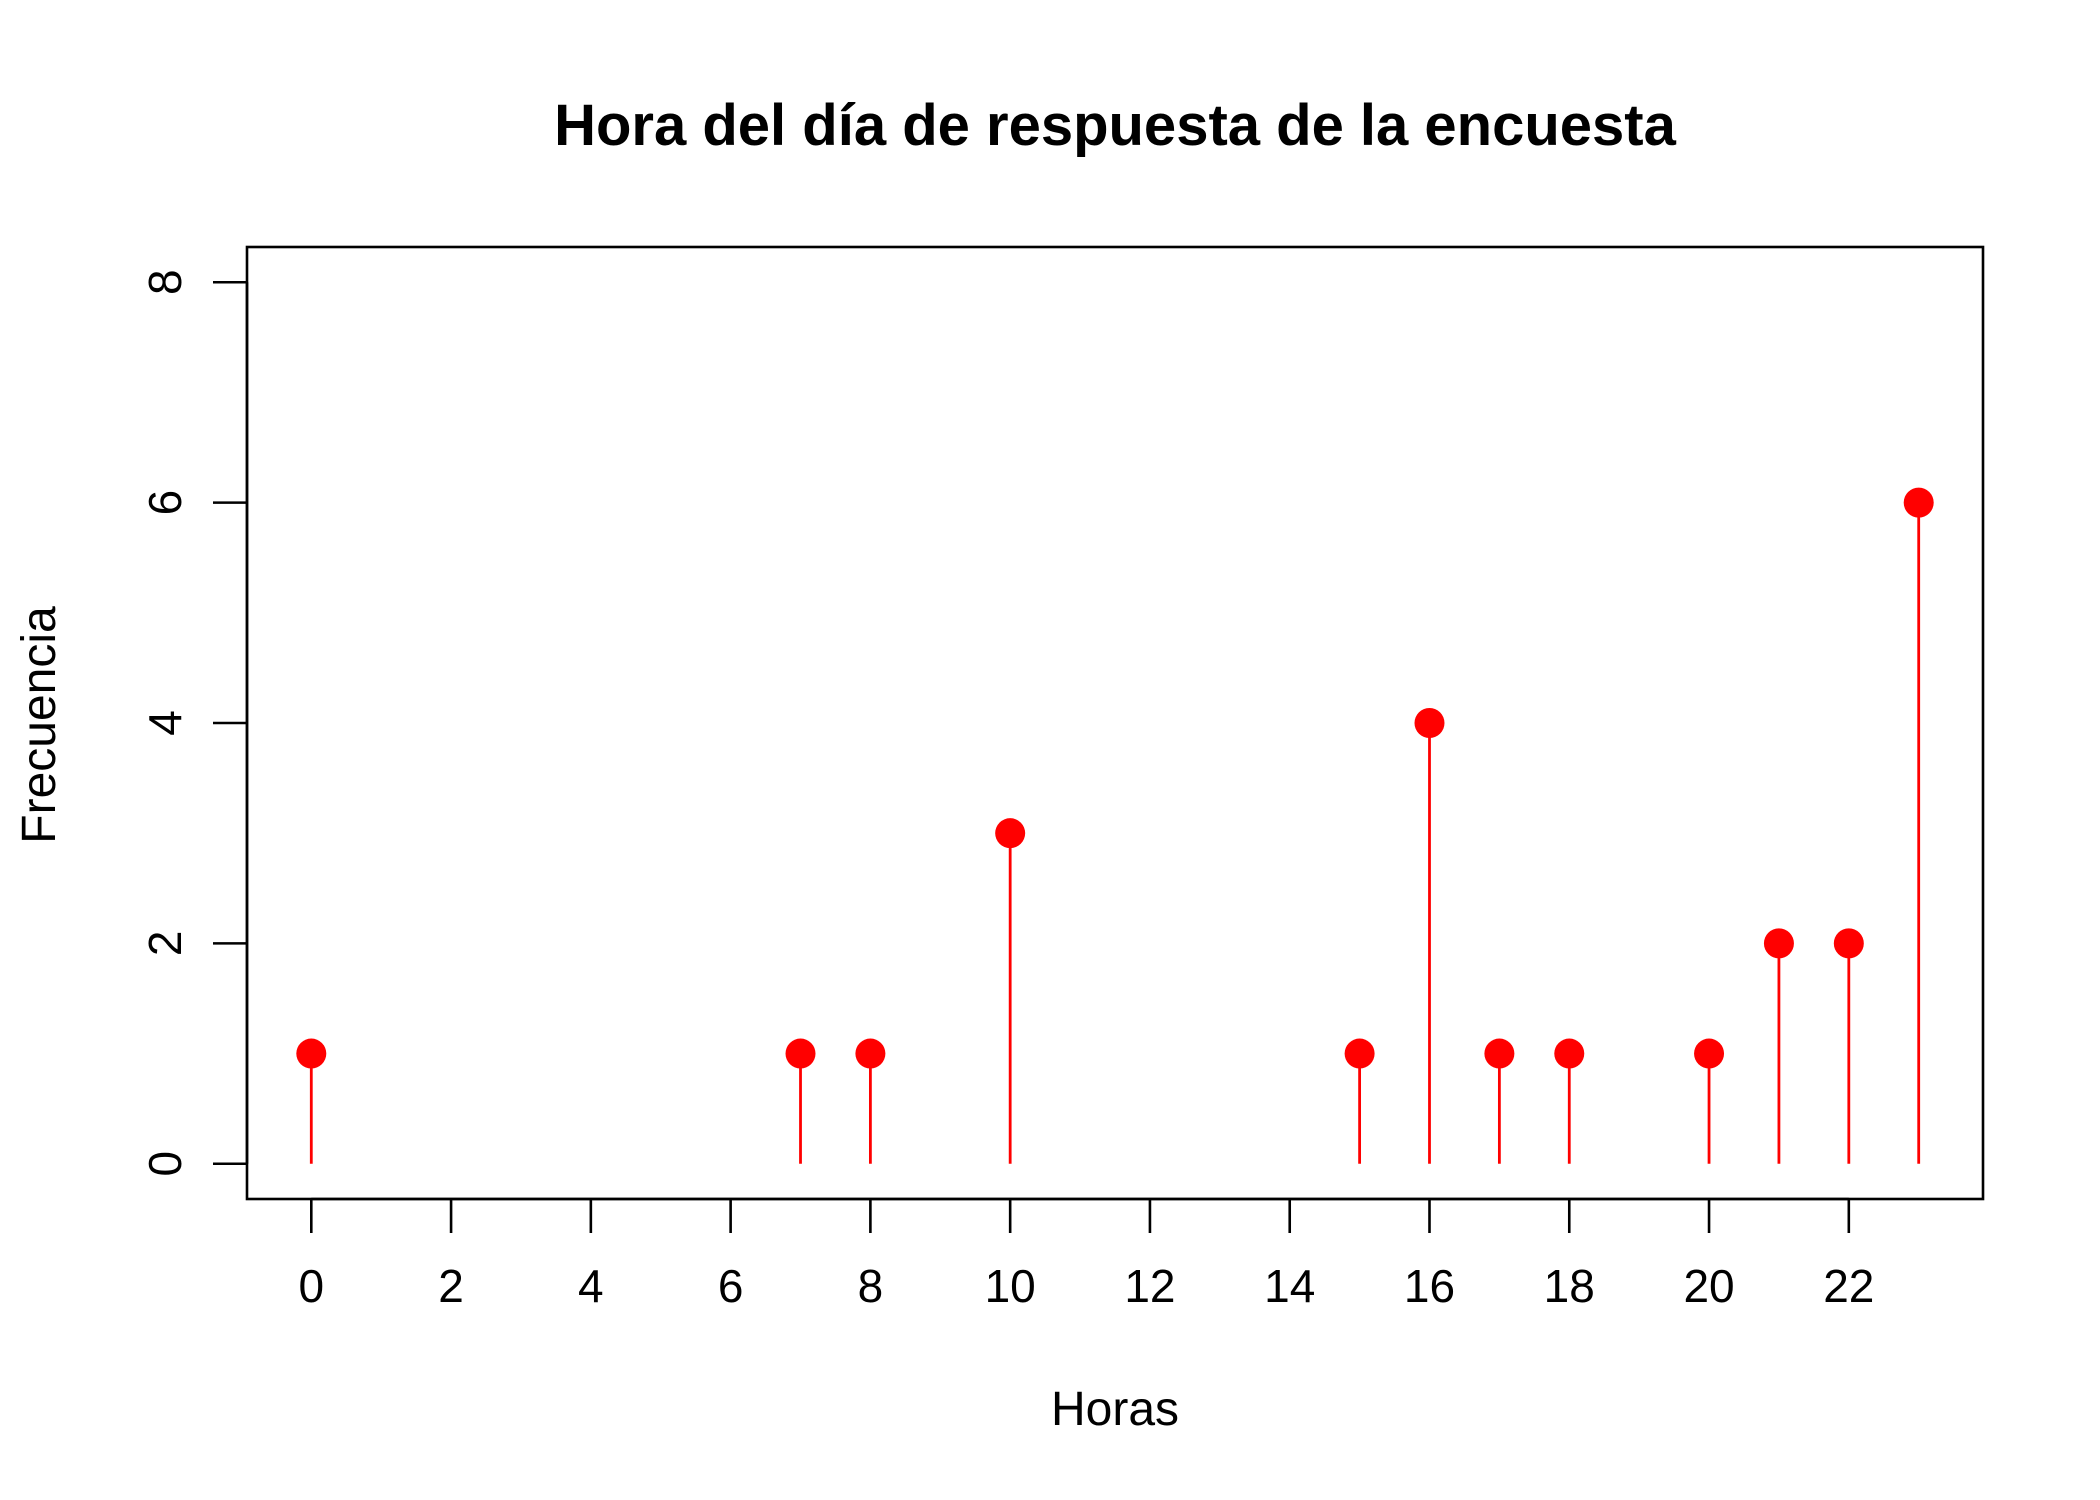  I want to click on y-tick-label: 4, so click(165, 723).